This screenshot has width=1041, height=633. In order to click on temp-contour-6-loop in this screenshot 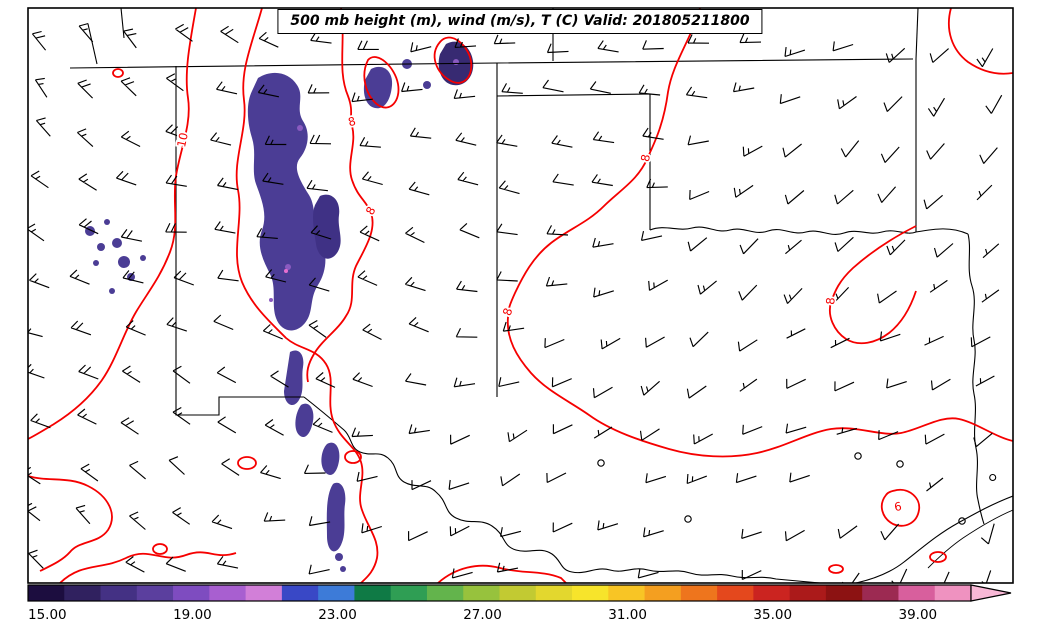, I will do `click(900, 507)`.